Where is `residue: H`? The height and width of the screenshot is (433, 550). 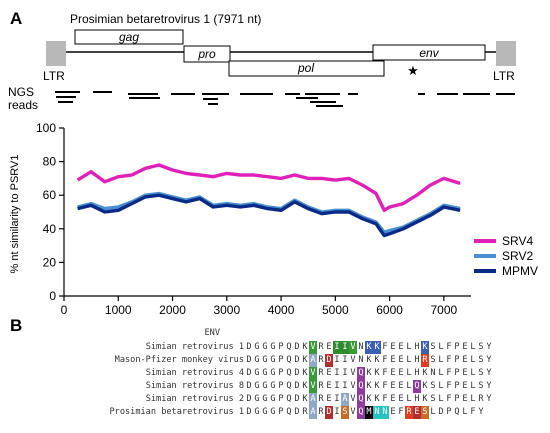 residue: H is located at coordinates (417, 347).